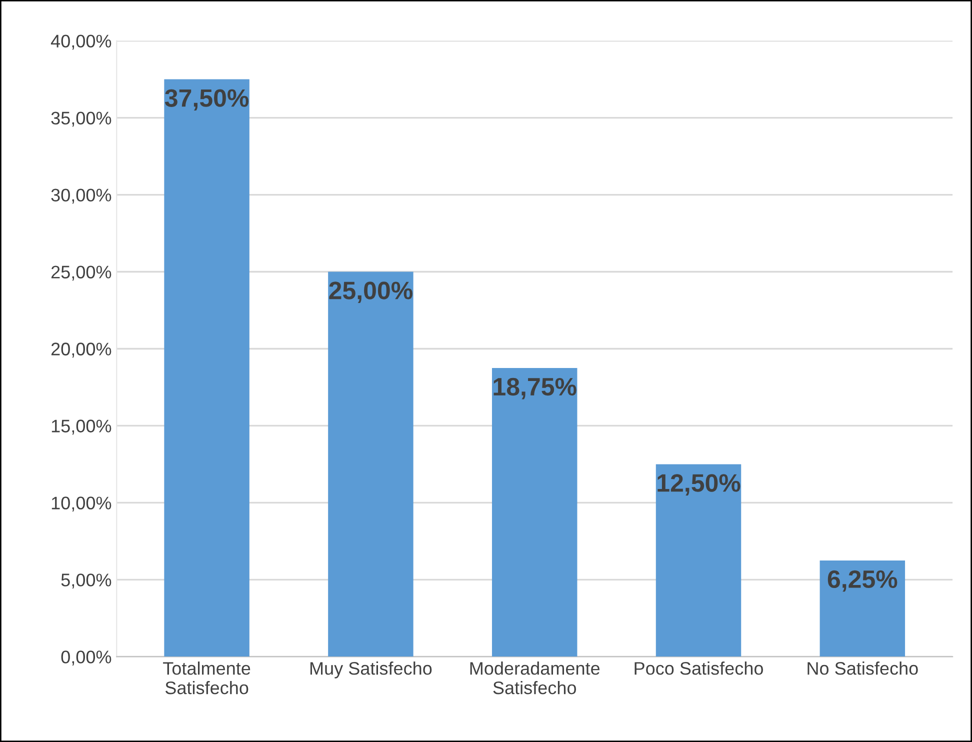  Describe the element at coordinates (81, 350) in the screenshot. I see `y-tick-label: 20,00%` at that location.